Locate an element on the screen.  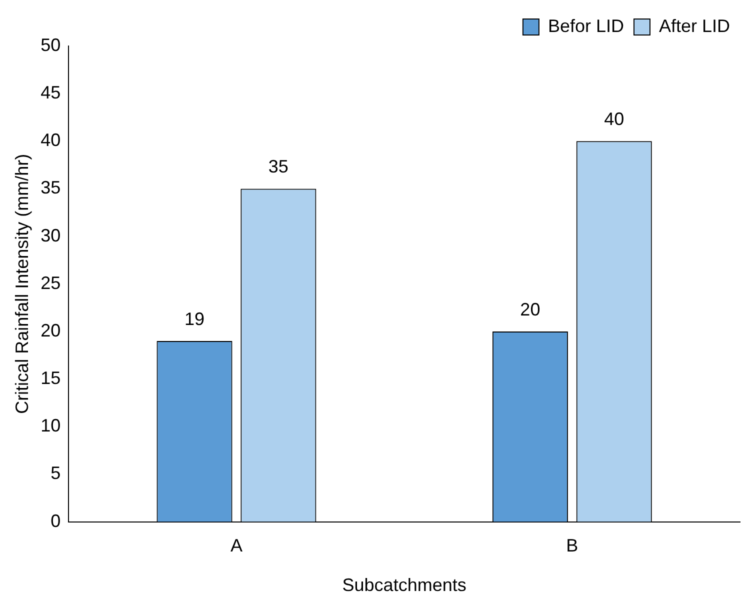
x-tick-label: B is located at coordinates (572, 546).